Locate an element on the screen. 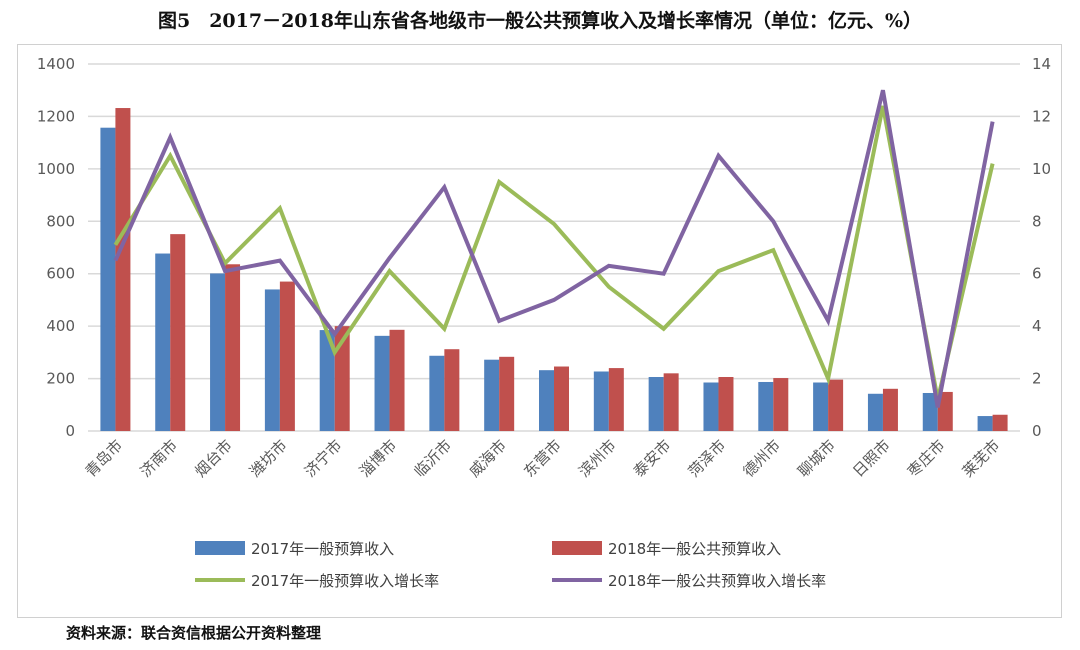 This screenshot has height=650, width=1080. category-label: 聊城市 is located at coordinates (816, 458).